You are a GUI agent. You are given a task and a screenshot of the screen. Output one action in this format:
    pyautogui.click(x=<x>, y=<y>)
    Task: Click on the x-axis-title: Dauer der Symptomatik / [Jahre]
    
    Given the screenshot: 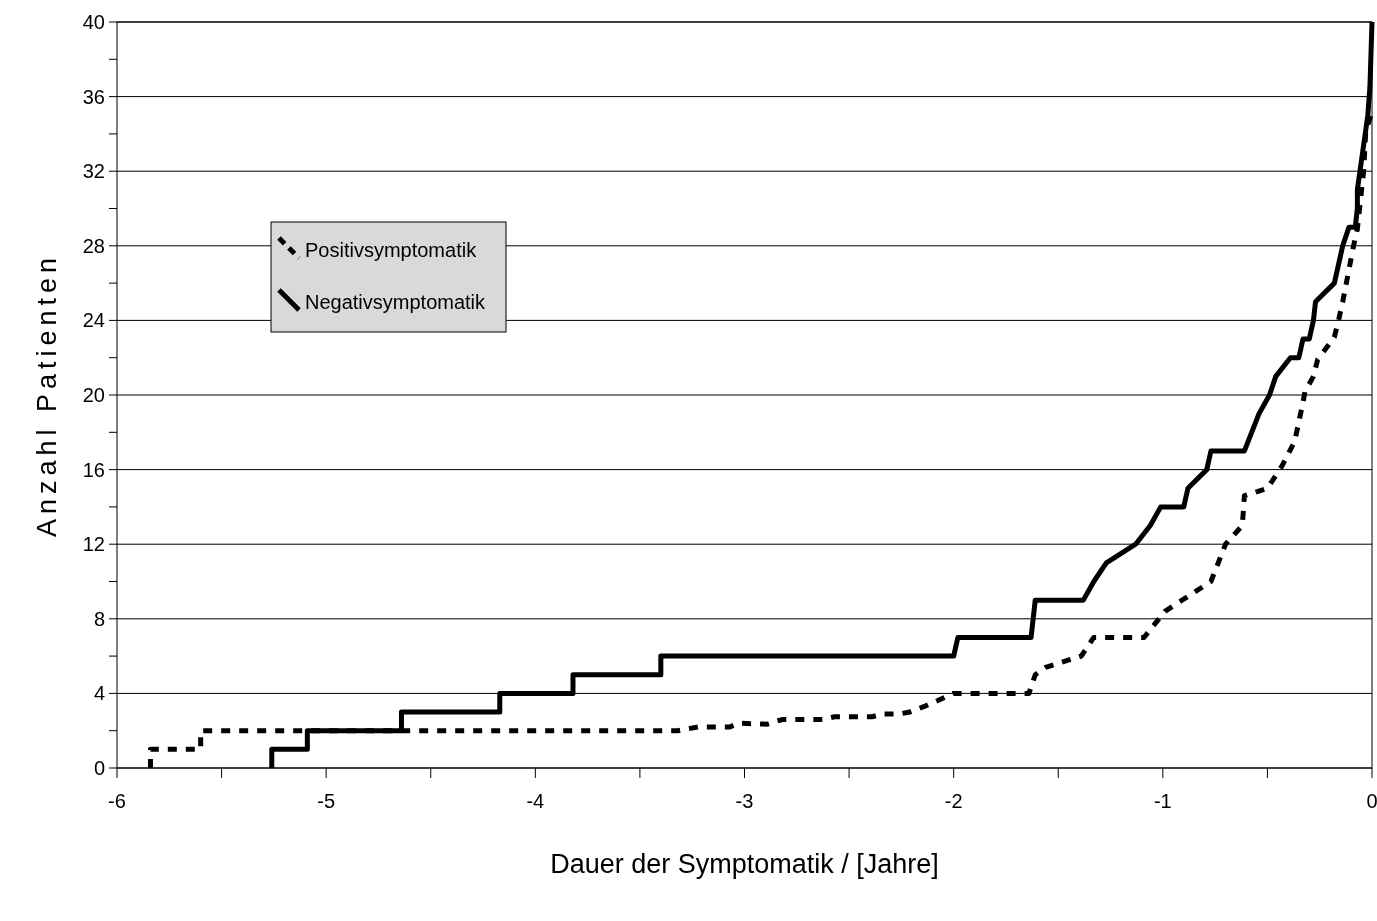 What is the action you would take?
    pyautogui.click(x=744, y=864)
    